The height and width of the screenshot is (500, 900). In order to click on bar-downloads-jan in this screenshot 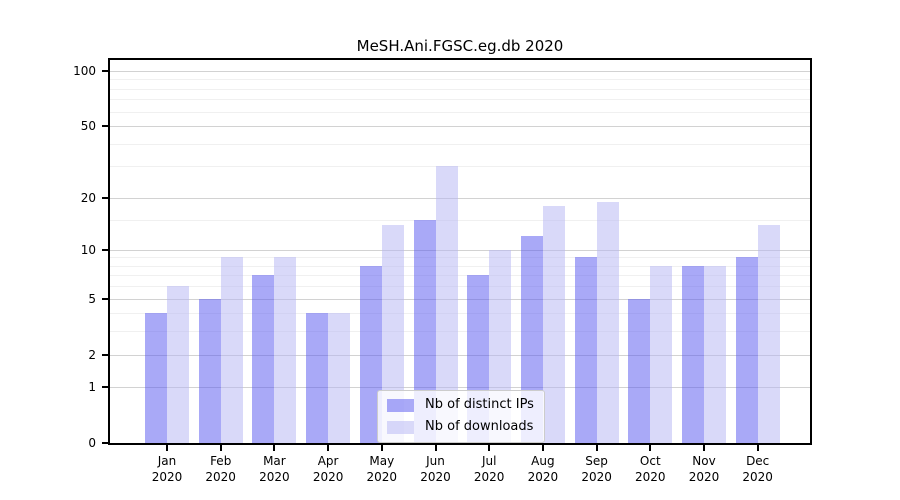, I will do `click(178, 364)`.